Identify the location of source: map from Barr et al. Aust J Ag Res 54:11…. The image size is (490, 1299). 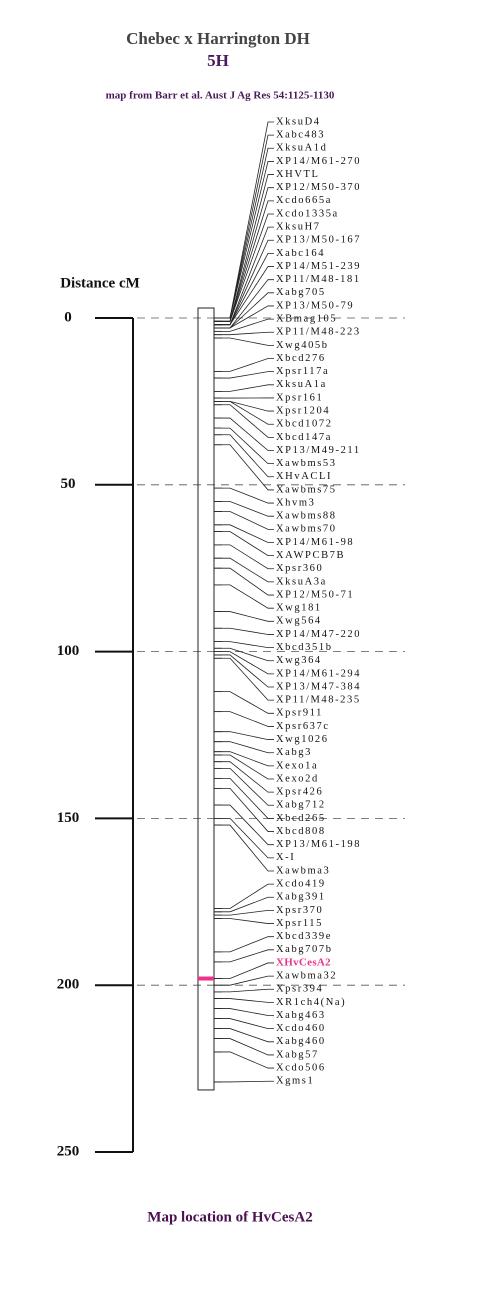
(220, 96).